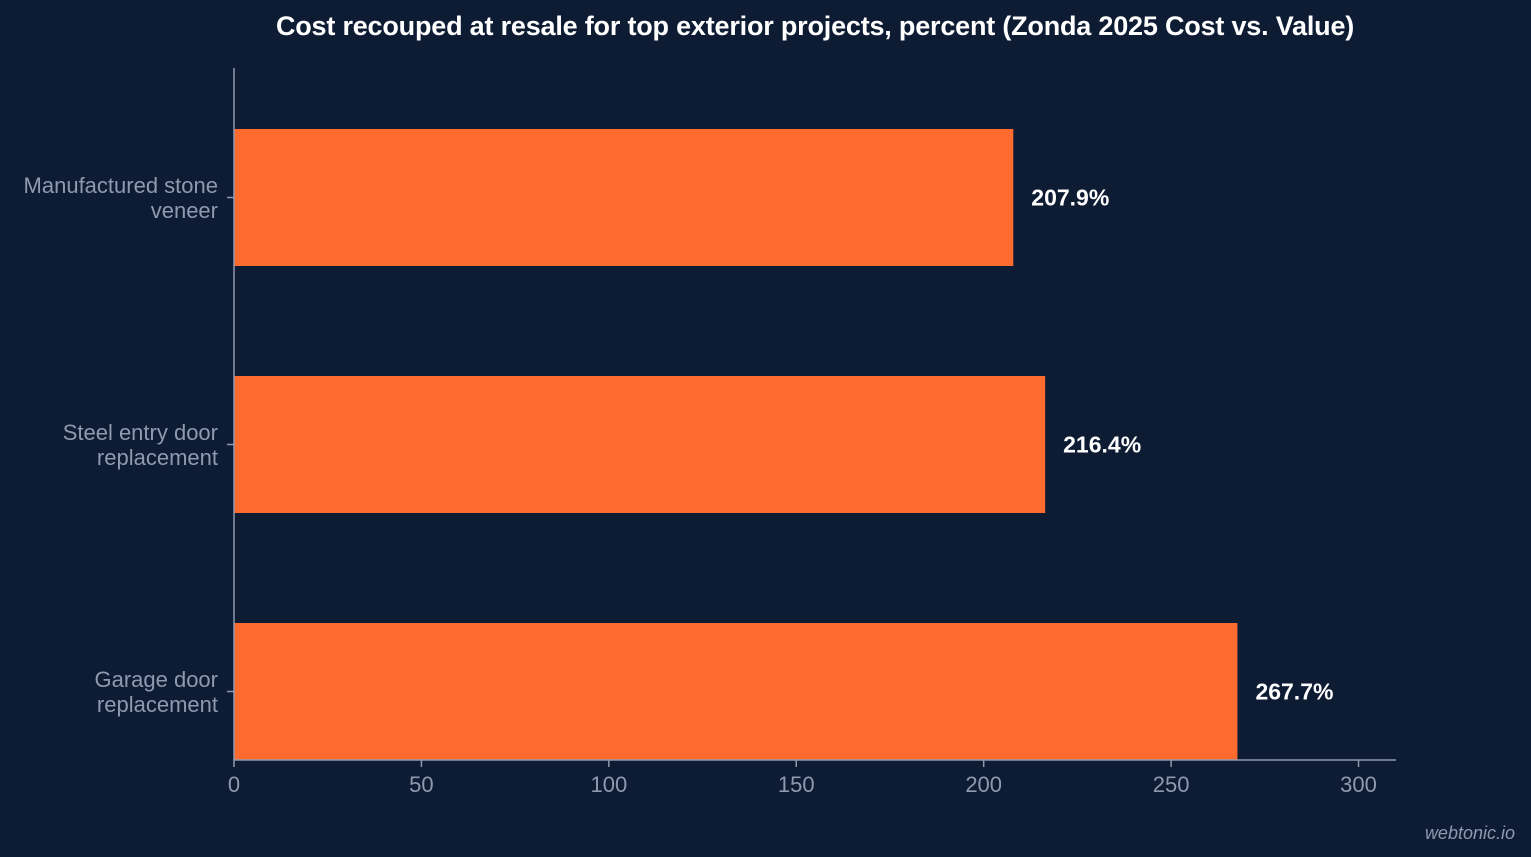 This screenshot has height=857, width=1531. I want to click on x-tick-label: 0, so click(234, 784).